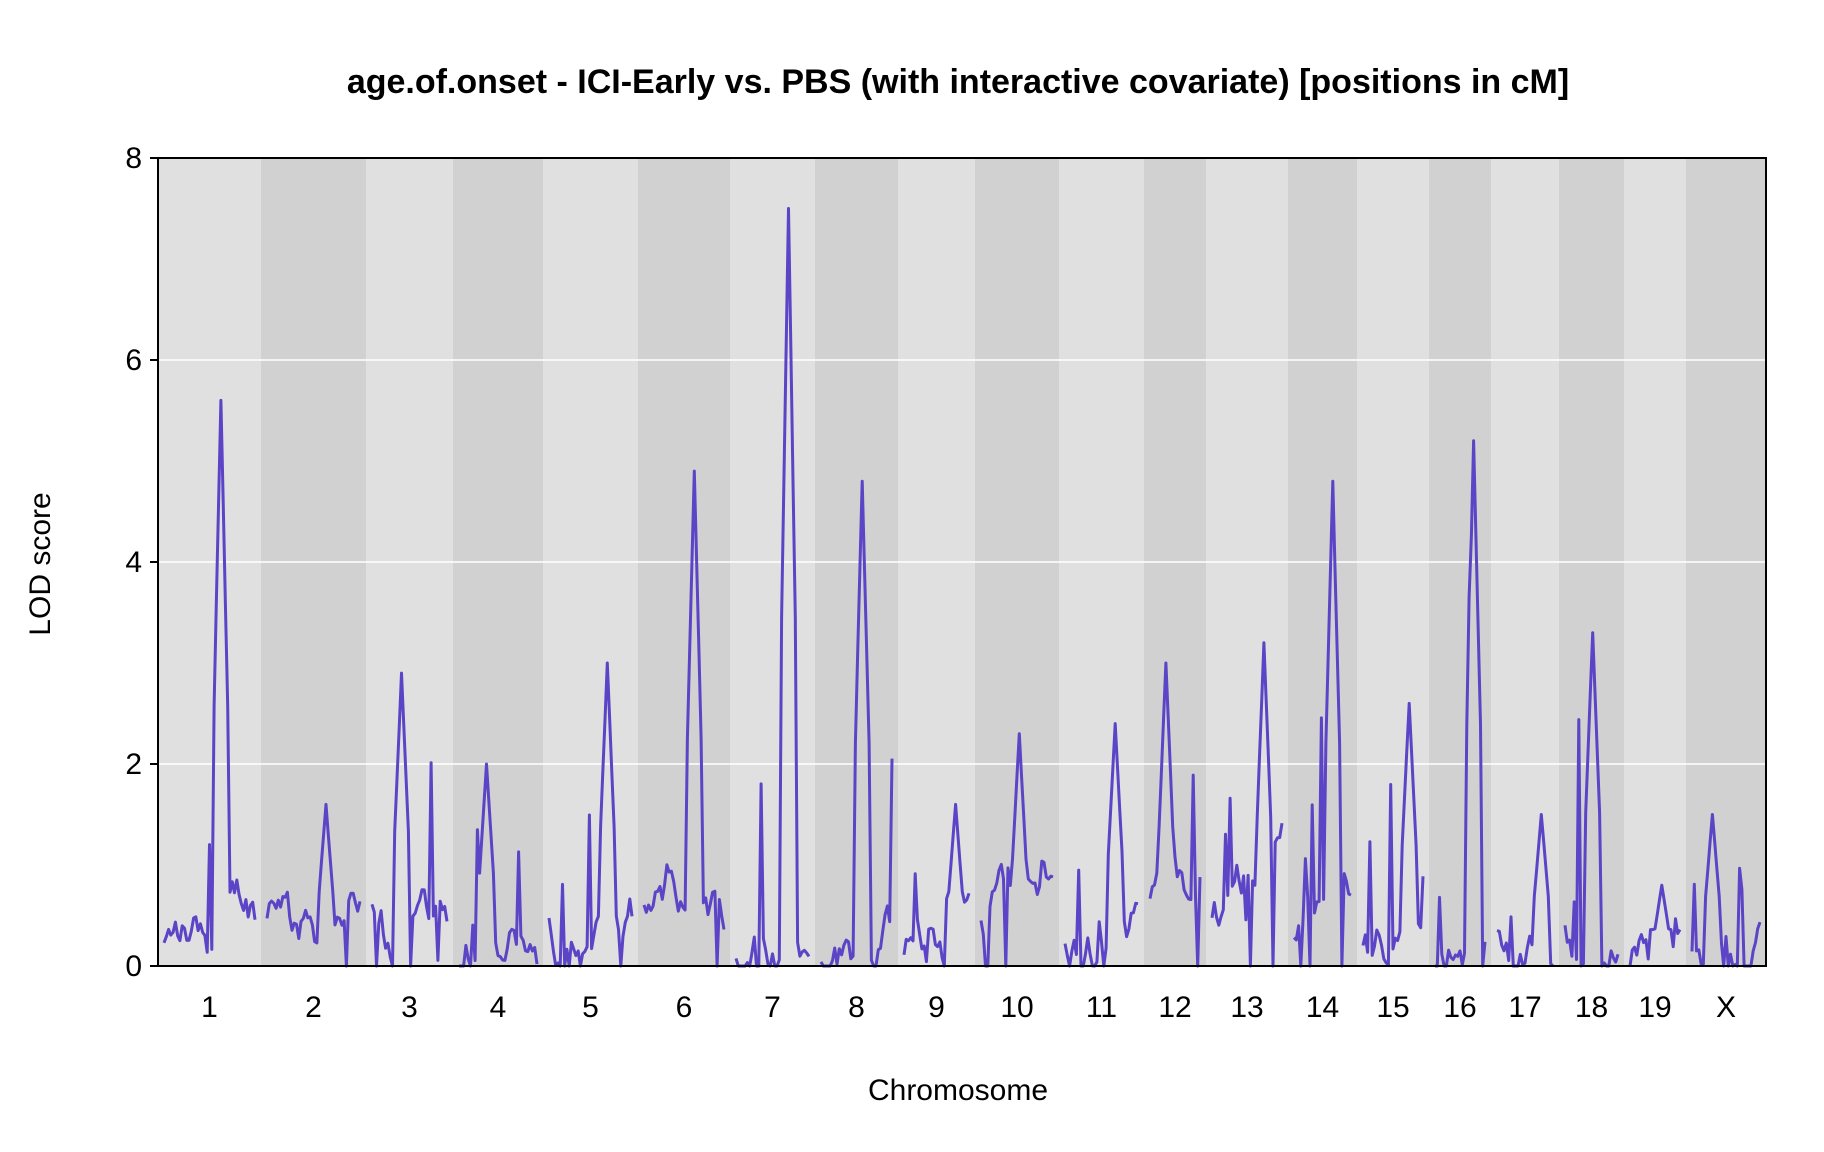  What do you see at coordinates (133, 562) in the screenshot?
I see `y-tick-label-4: 4` at bounding box center [133, 562].